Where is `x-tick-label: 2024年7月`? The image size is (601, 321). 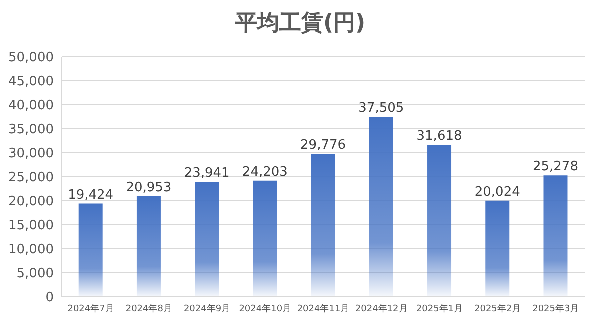
x-tick-label: 2024年7月 is located at coordinates (91, 308).